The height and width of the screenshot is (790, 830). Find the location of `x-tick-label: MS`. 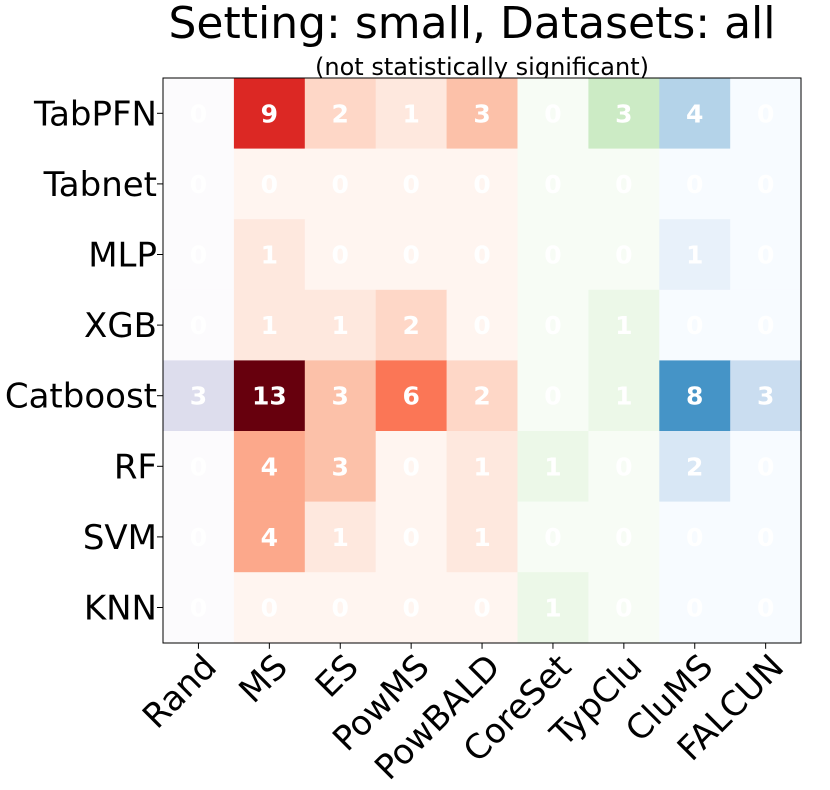

x-tick-label: MS is located at coordinates (263, 679).